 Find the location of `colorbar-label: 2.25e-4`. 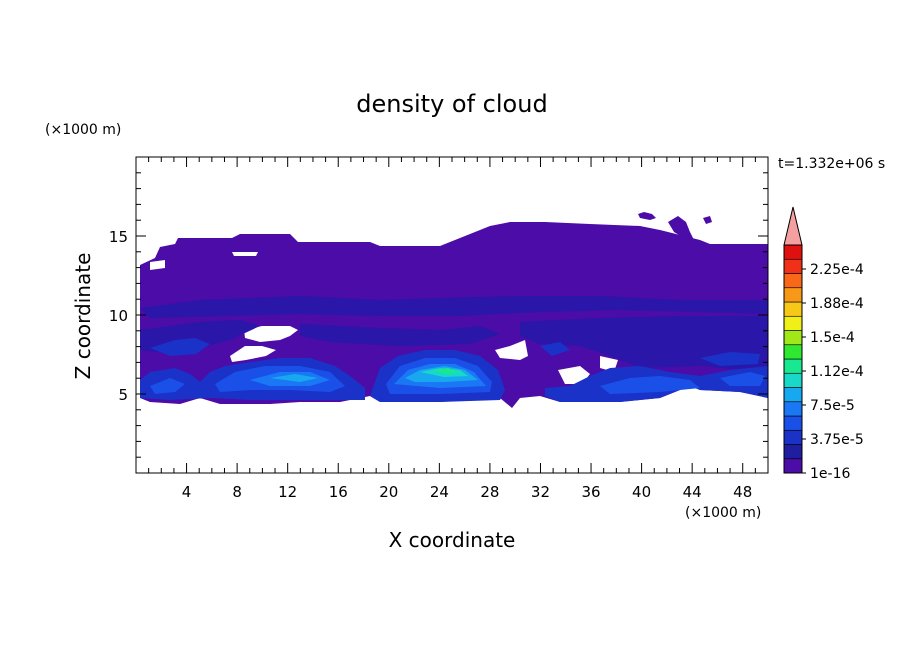

colorbar-label: 2.25e-4 is located at coordinates (837, 270).